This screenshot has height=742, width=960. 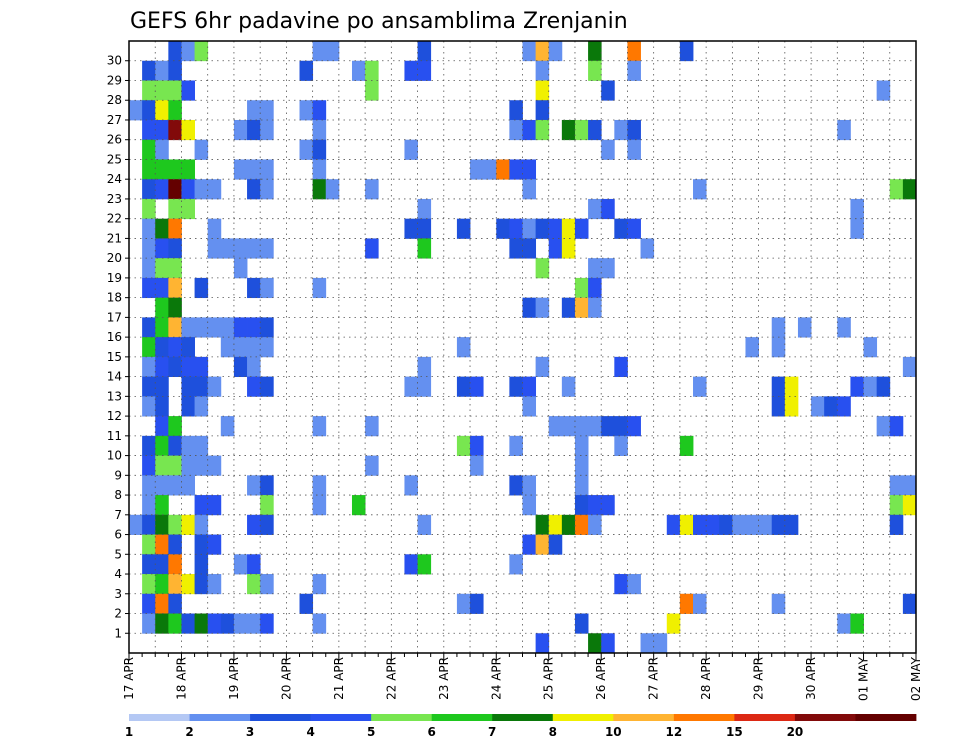 What do you see at coordinates (188, 90) in the screenshot?
I see `cell-m28-t4` at bounding box center [188, 90].